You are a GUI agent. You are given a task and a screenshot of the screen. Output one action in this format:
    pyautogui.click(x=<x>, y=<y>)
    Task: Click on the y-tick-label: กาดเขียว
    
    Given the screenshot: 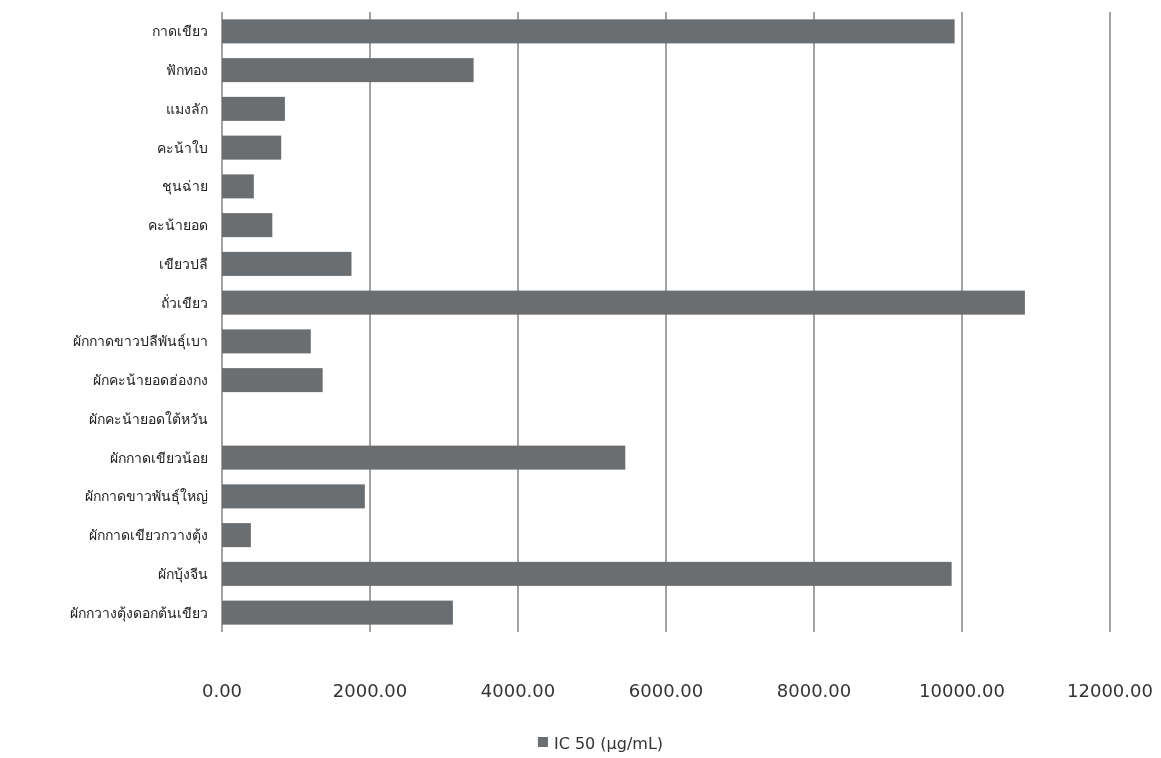 What is the action you would take?
    pyautogui.click(x=180, y=31)
    